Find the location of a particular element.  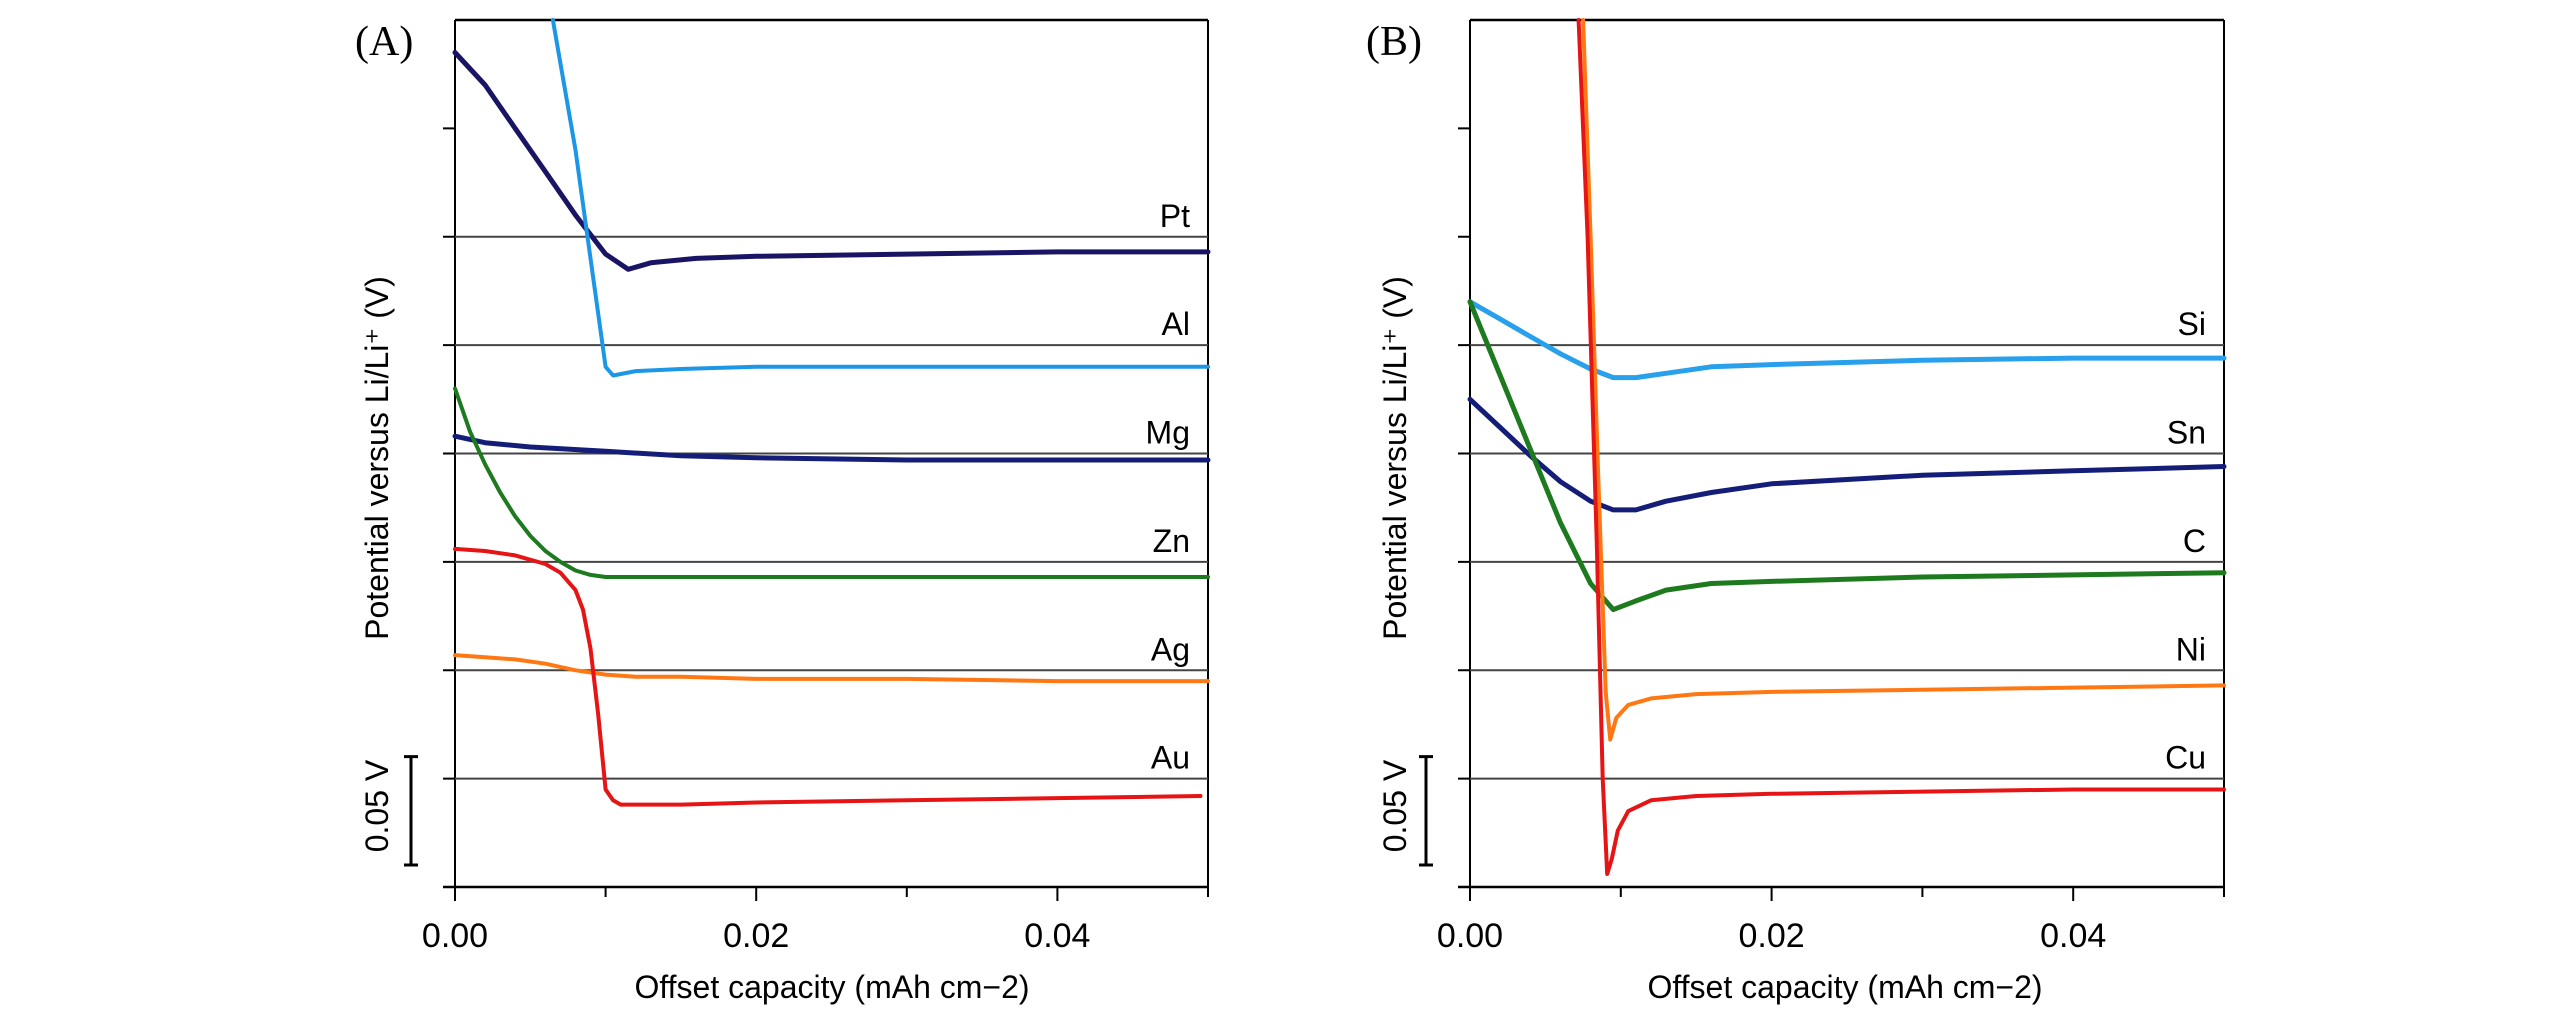

panel-b-y-axis-title: Potential versus Li/Li⁺ (V) is located at coordinates (1395, 458).